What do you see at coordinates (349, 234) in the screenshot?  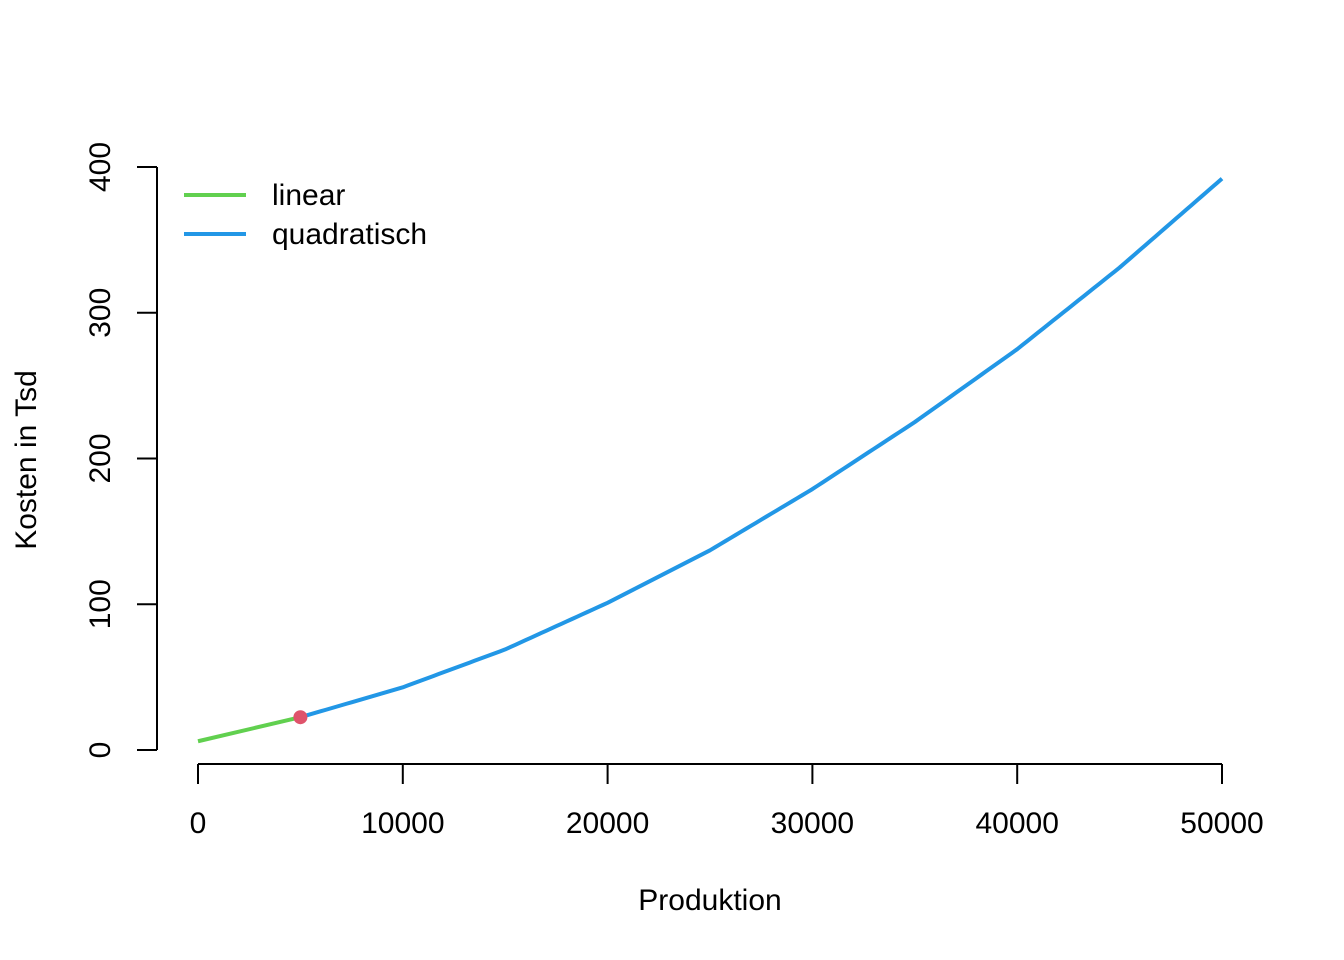 I see `legend-label-quadratisch: quadratisch` at bounding box center [349, 234].